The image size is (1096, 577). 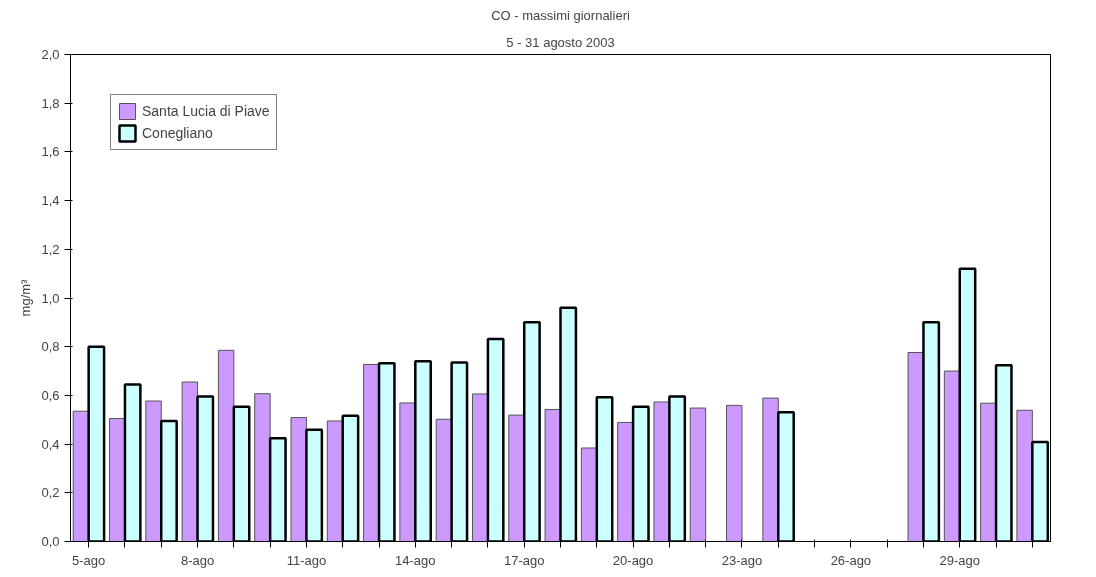 I want to click on x-tick-label: 8-ago, so click(x=197, y=560).